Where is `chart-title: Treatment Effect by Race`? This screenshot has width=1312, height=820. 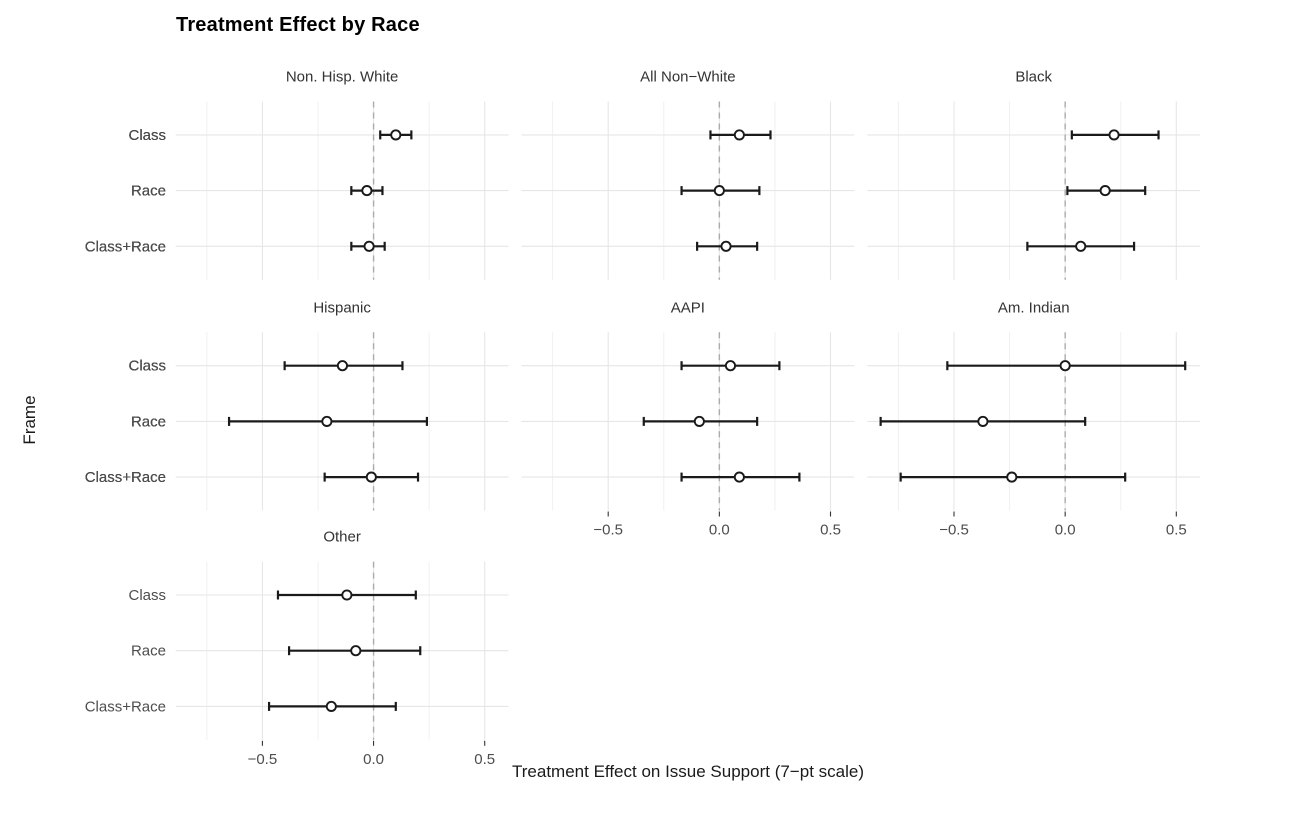
chart-title: Treatment Effect by Race is located at coordinates (298, 25).